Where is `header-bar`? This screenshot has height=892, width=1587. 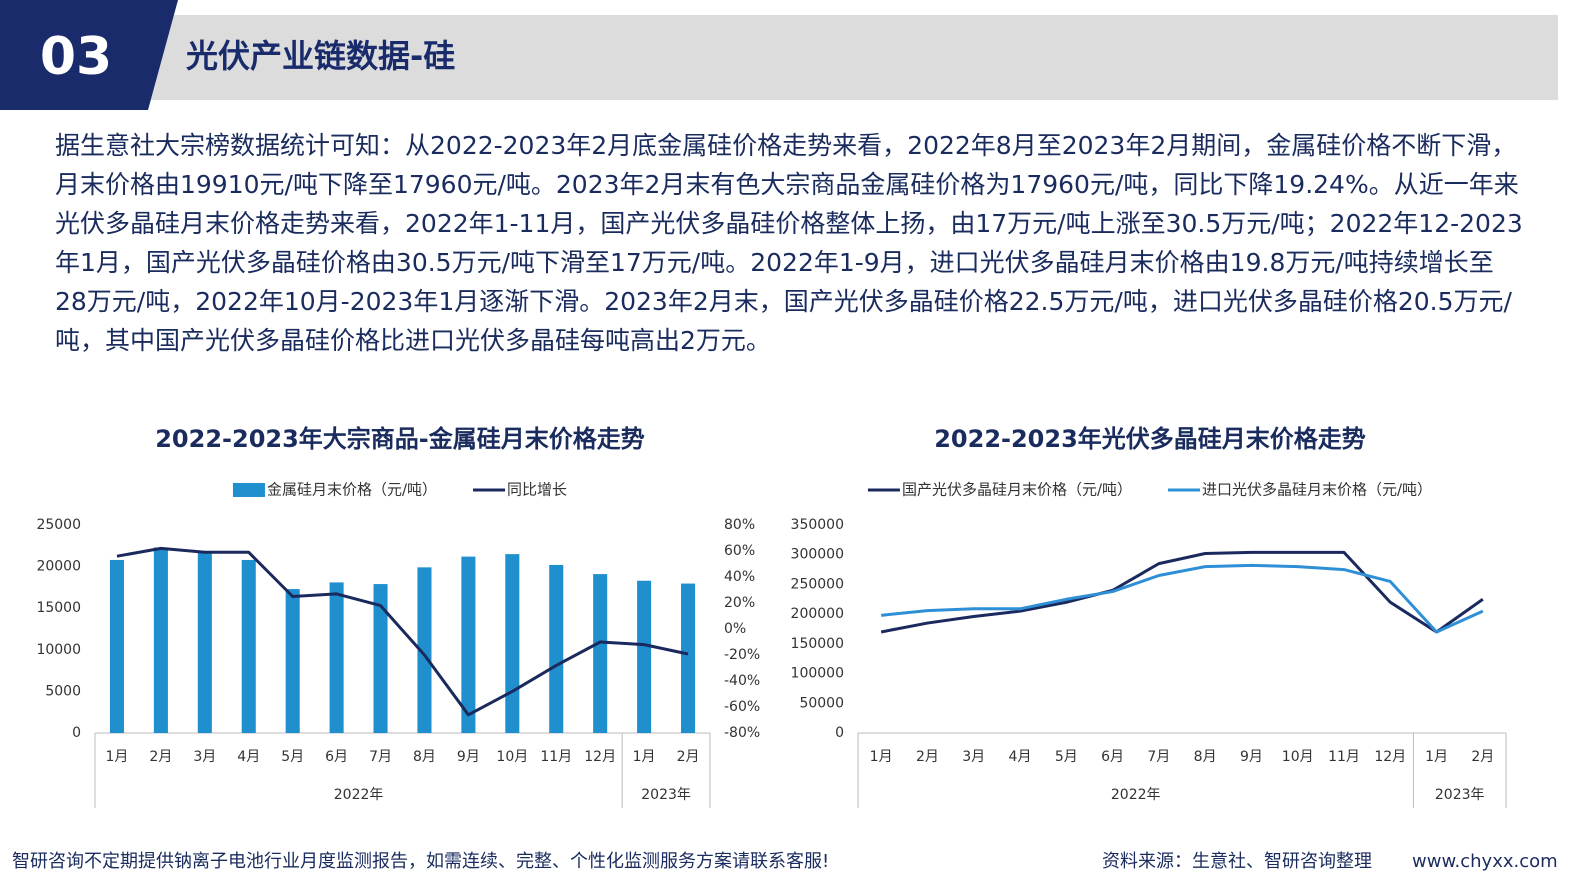 header-bar is located at coordinates (849, 57).